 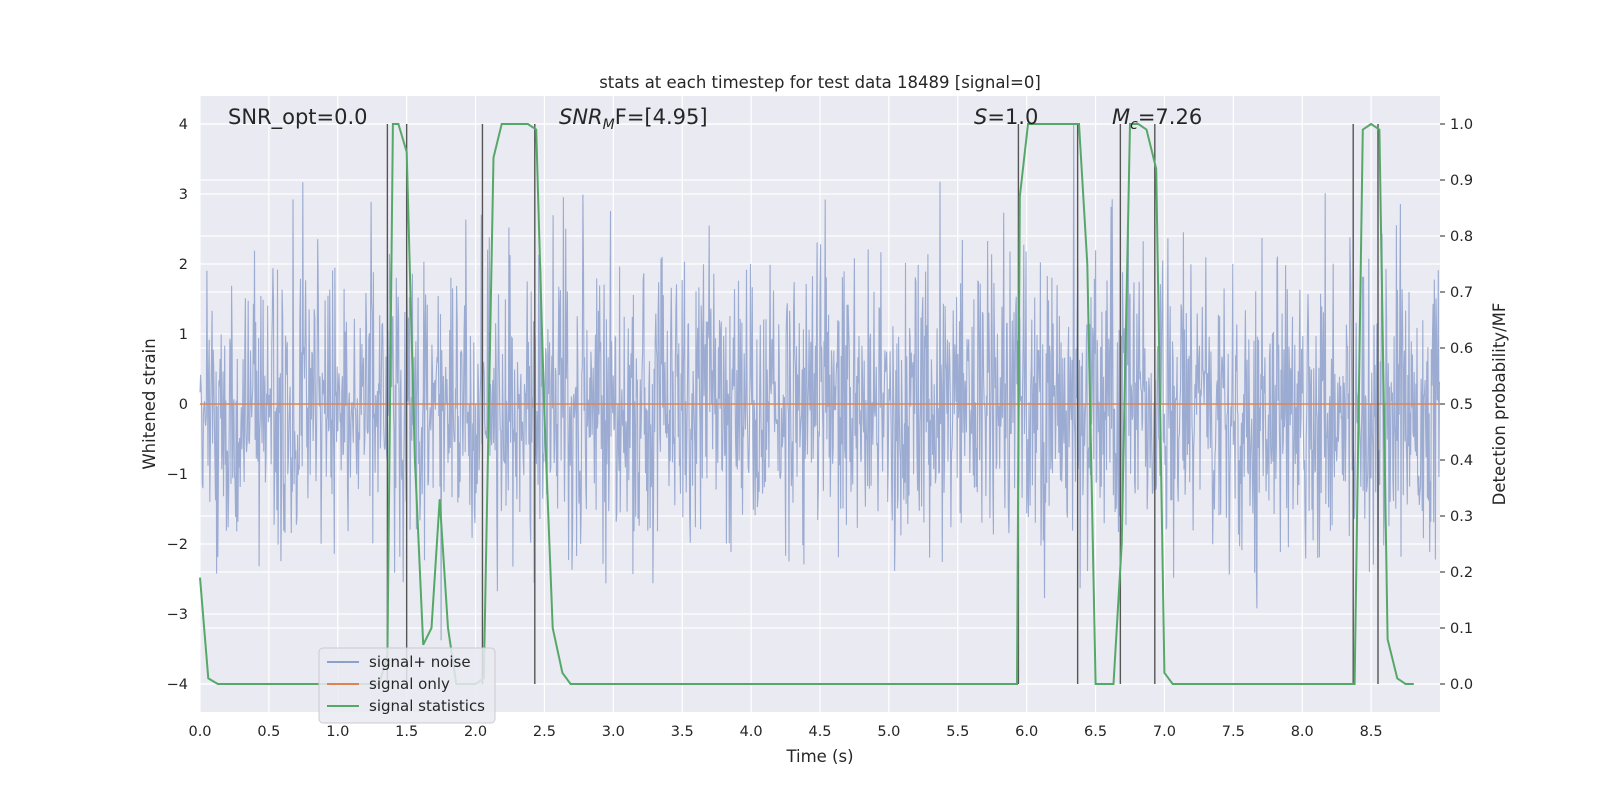 I want to click on y2-axis-label: Detection probability/MF, so click(x=1499, y=404).